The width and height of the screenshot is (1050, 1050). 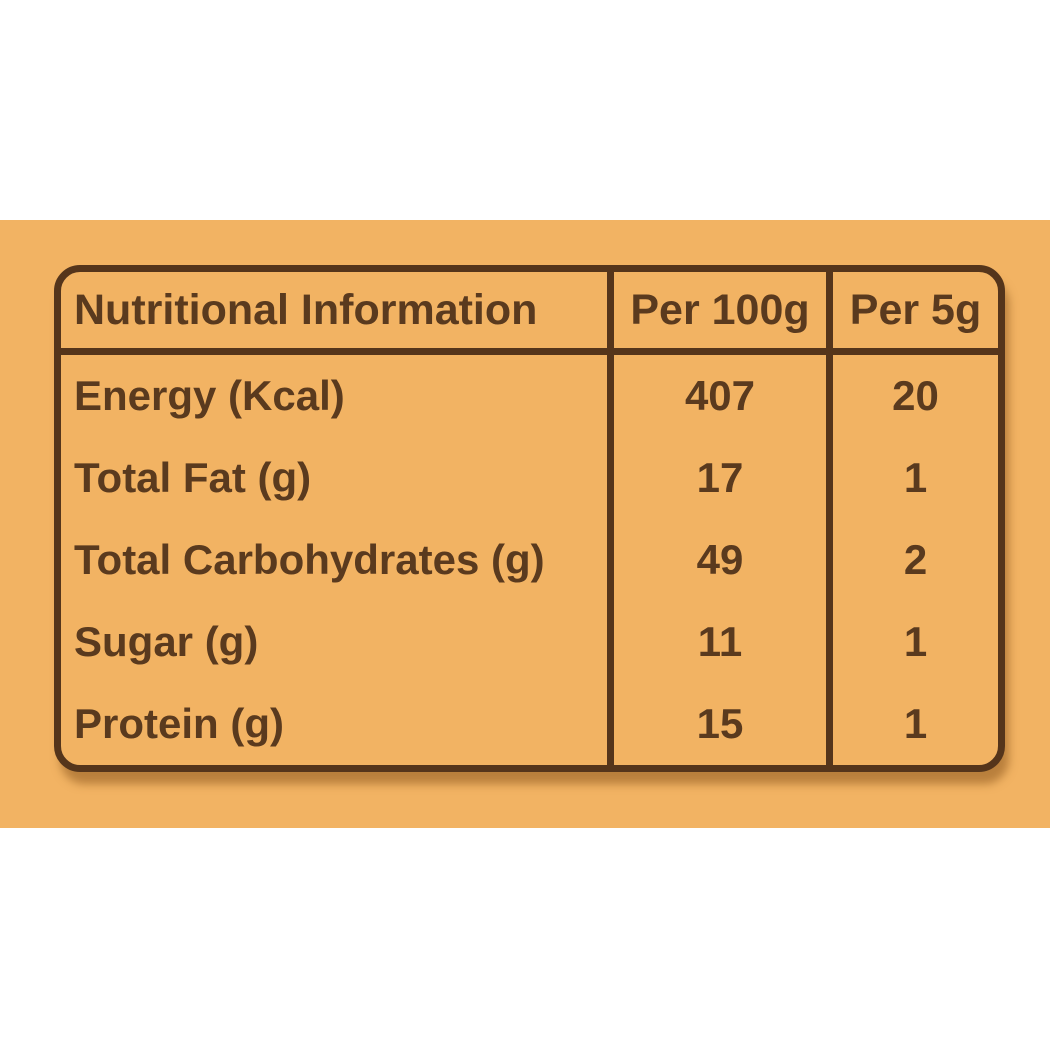 I want to click on row-value-per-100g: 407, so click(x=723, y=396).